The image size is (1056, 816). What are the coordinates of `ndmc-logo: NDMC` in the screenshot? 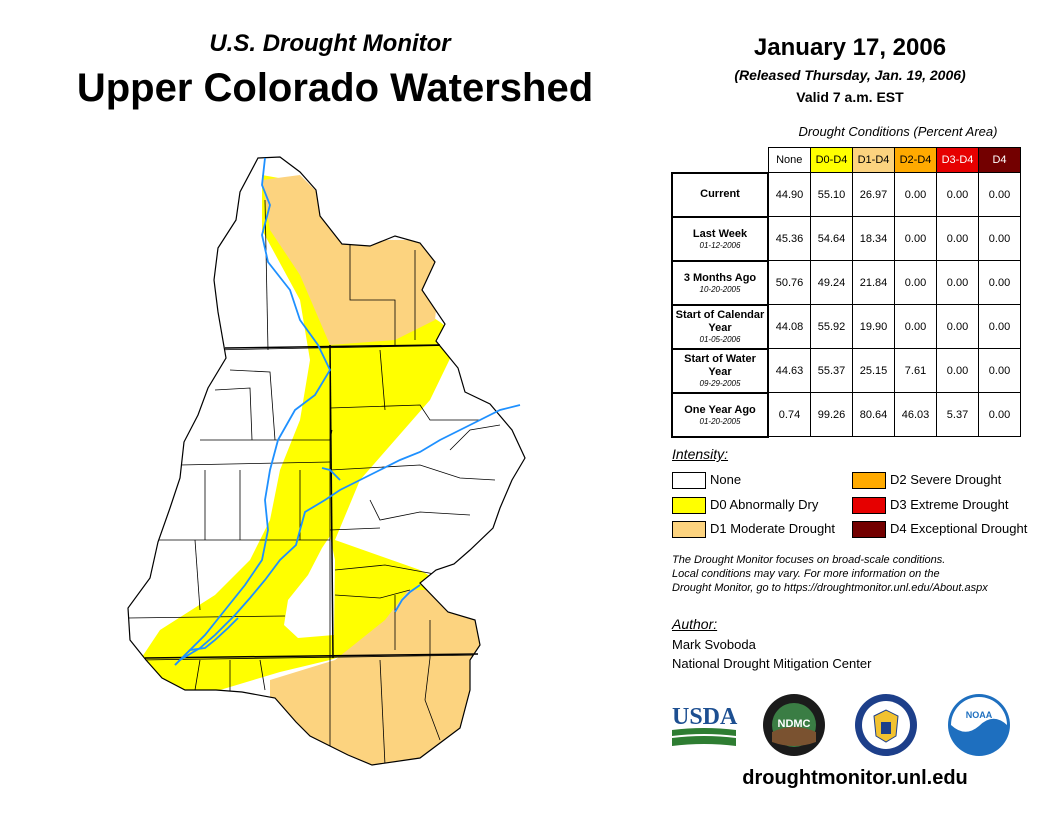 It's located at (794, 725).